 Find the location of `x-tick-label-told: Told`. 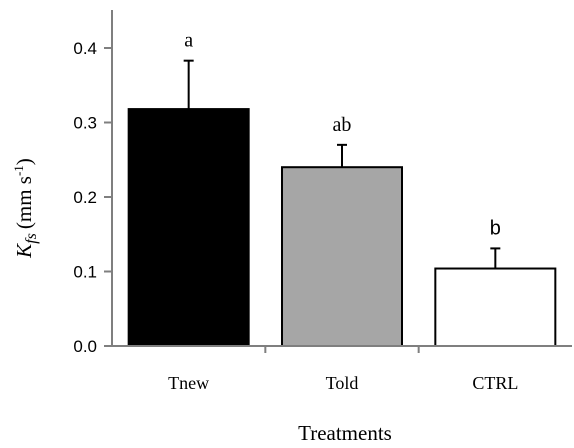

x-tick-label-told: Told is located at coordinates (342, 383).